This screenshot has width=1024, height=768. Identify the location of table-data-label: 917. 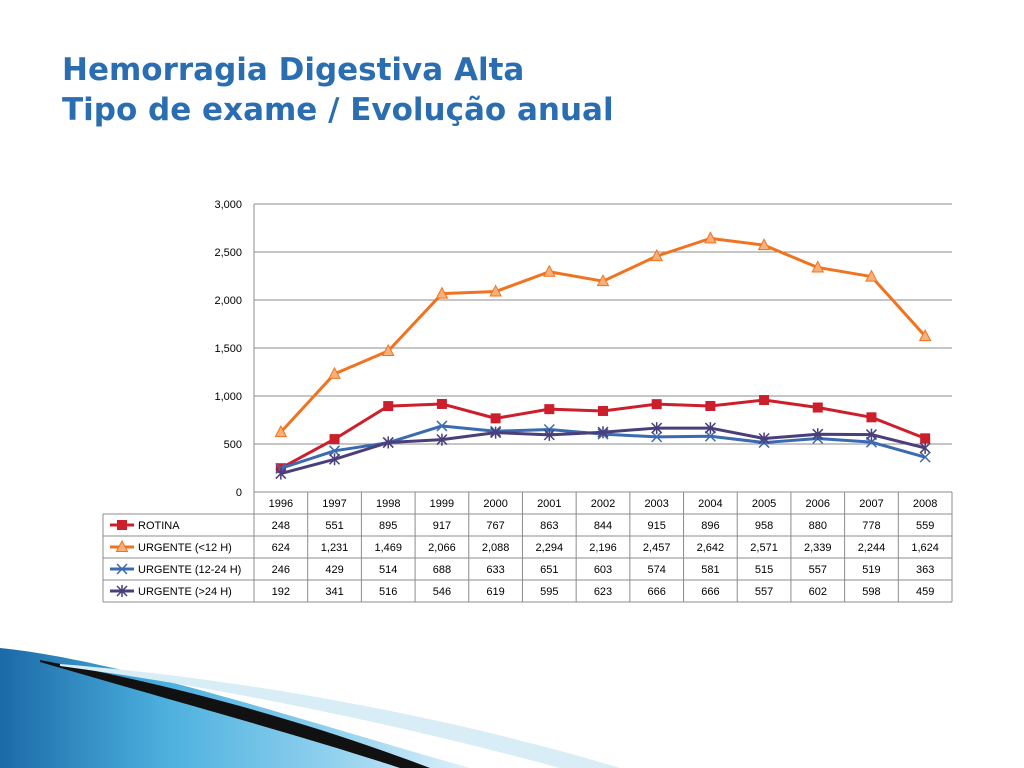
(442, 526).